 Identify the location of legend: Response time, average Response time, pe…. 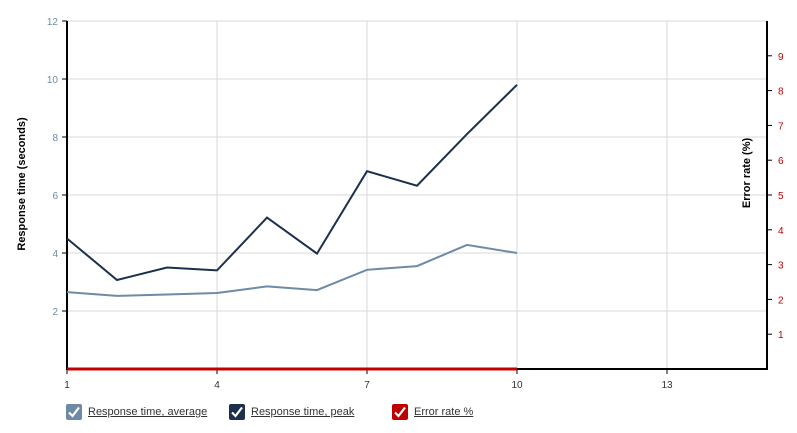
(398, 416).